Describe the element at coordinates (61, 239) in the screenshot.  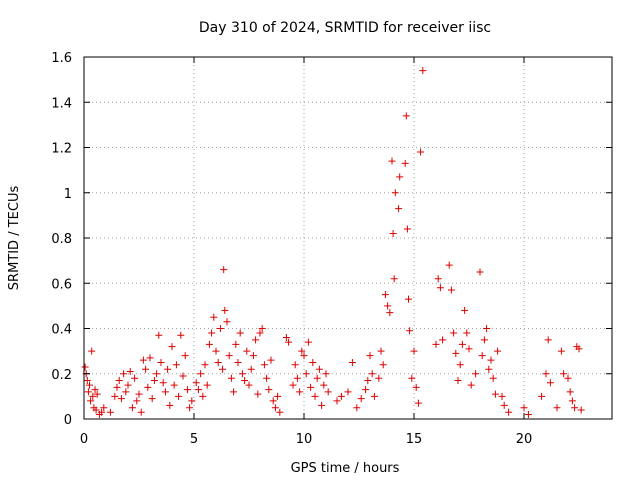
I see `y-tick-label: 0.8` at that location.